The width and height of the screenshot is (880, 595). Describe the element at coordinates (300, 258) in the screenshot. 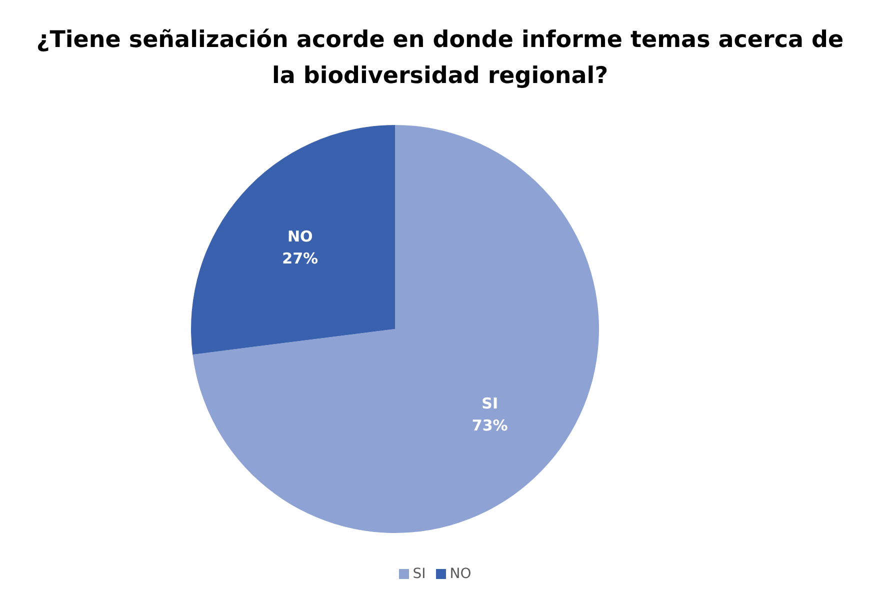

I see `data-label: 27%` at that location.